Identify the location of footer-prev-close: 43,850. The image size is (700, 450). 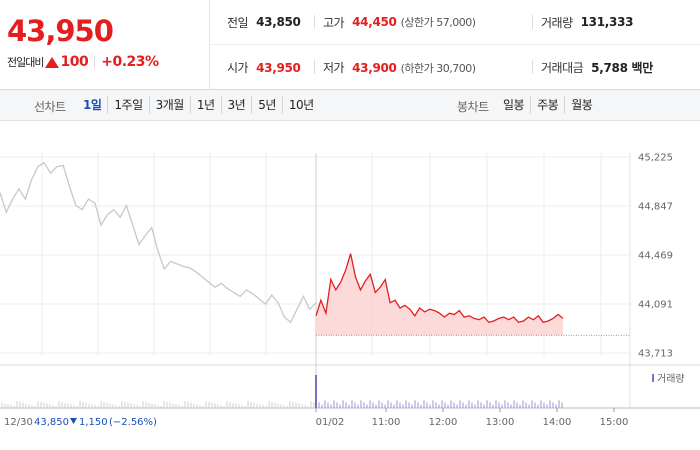
(51, 422).